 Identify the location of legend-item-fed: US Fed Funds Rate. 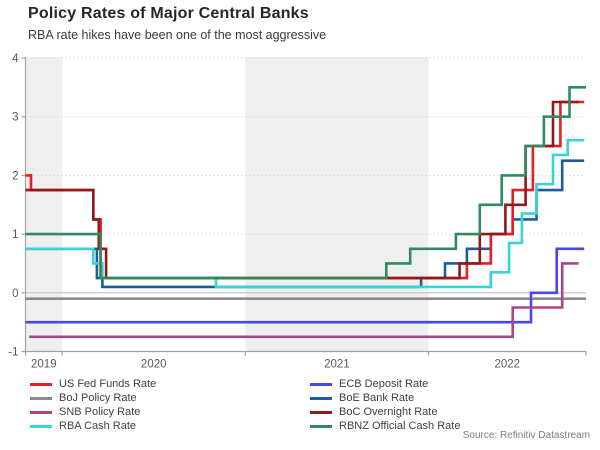
(93, 384).